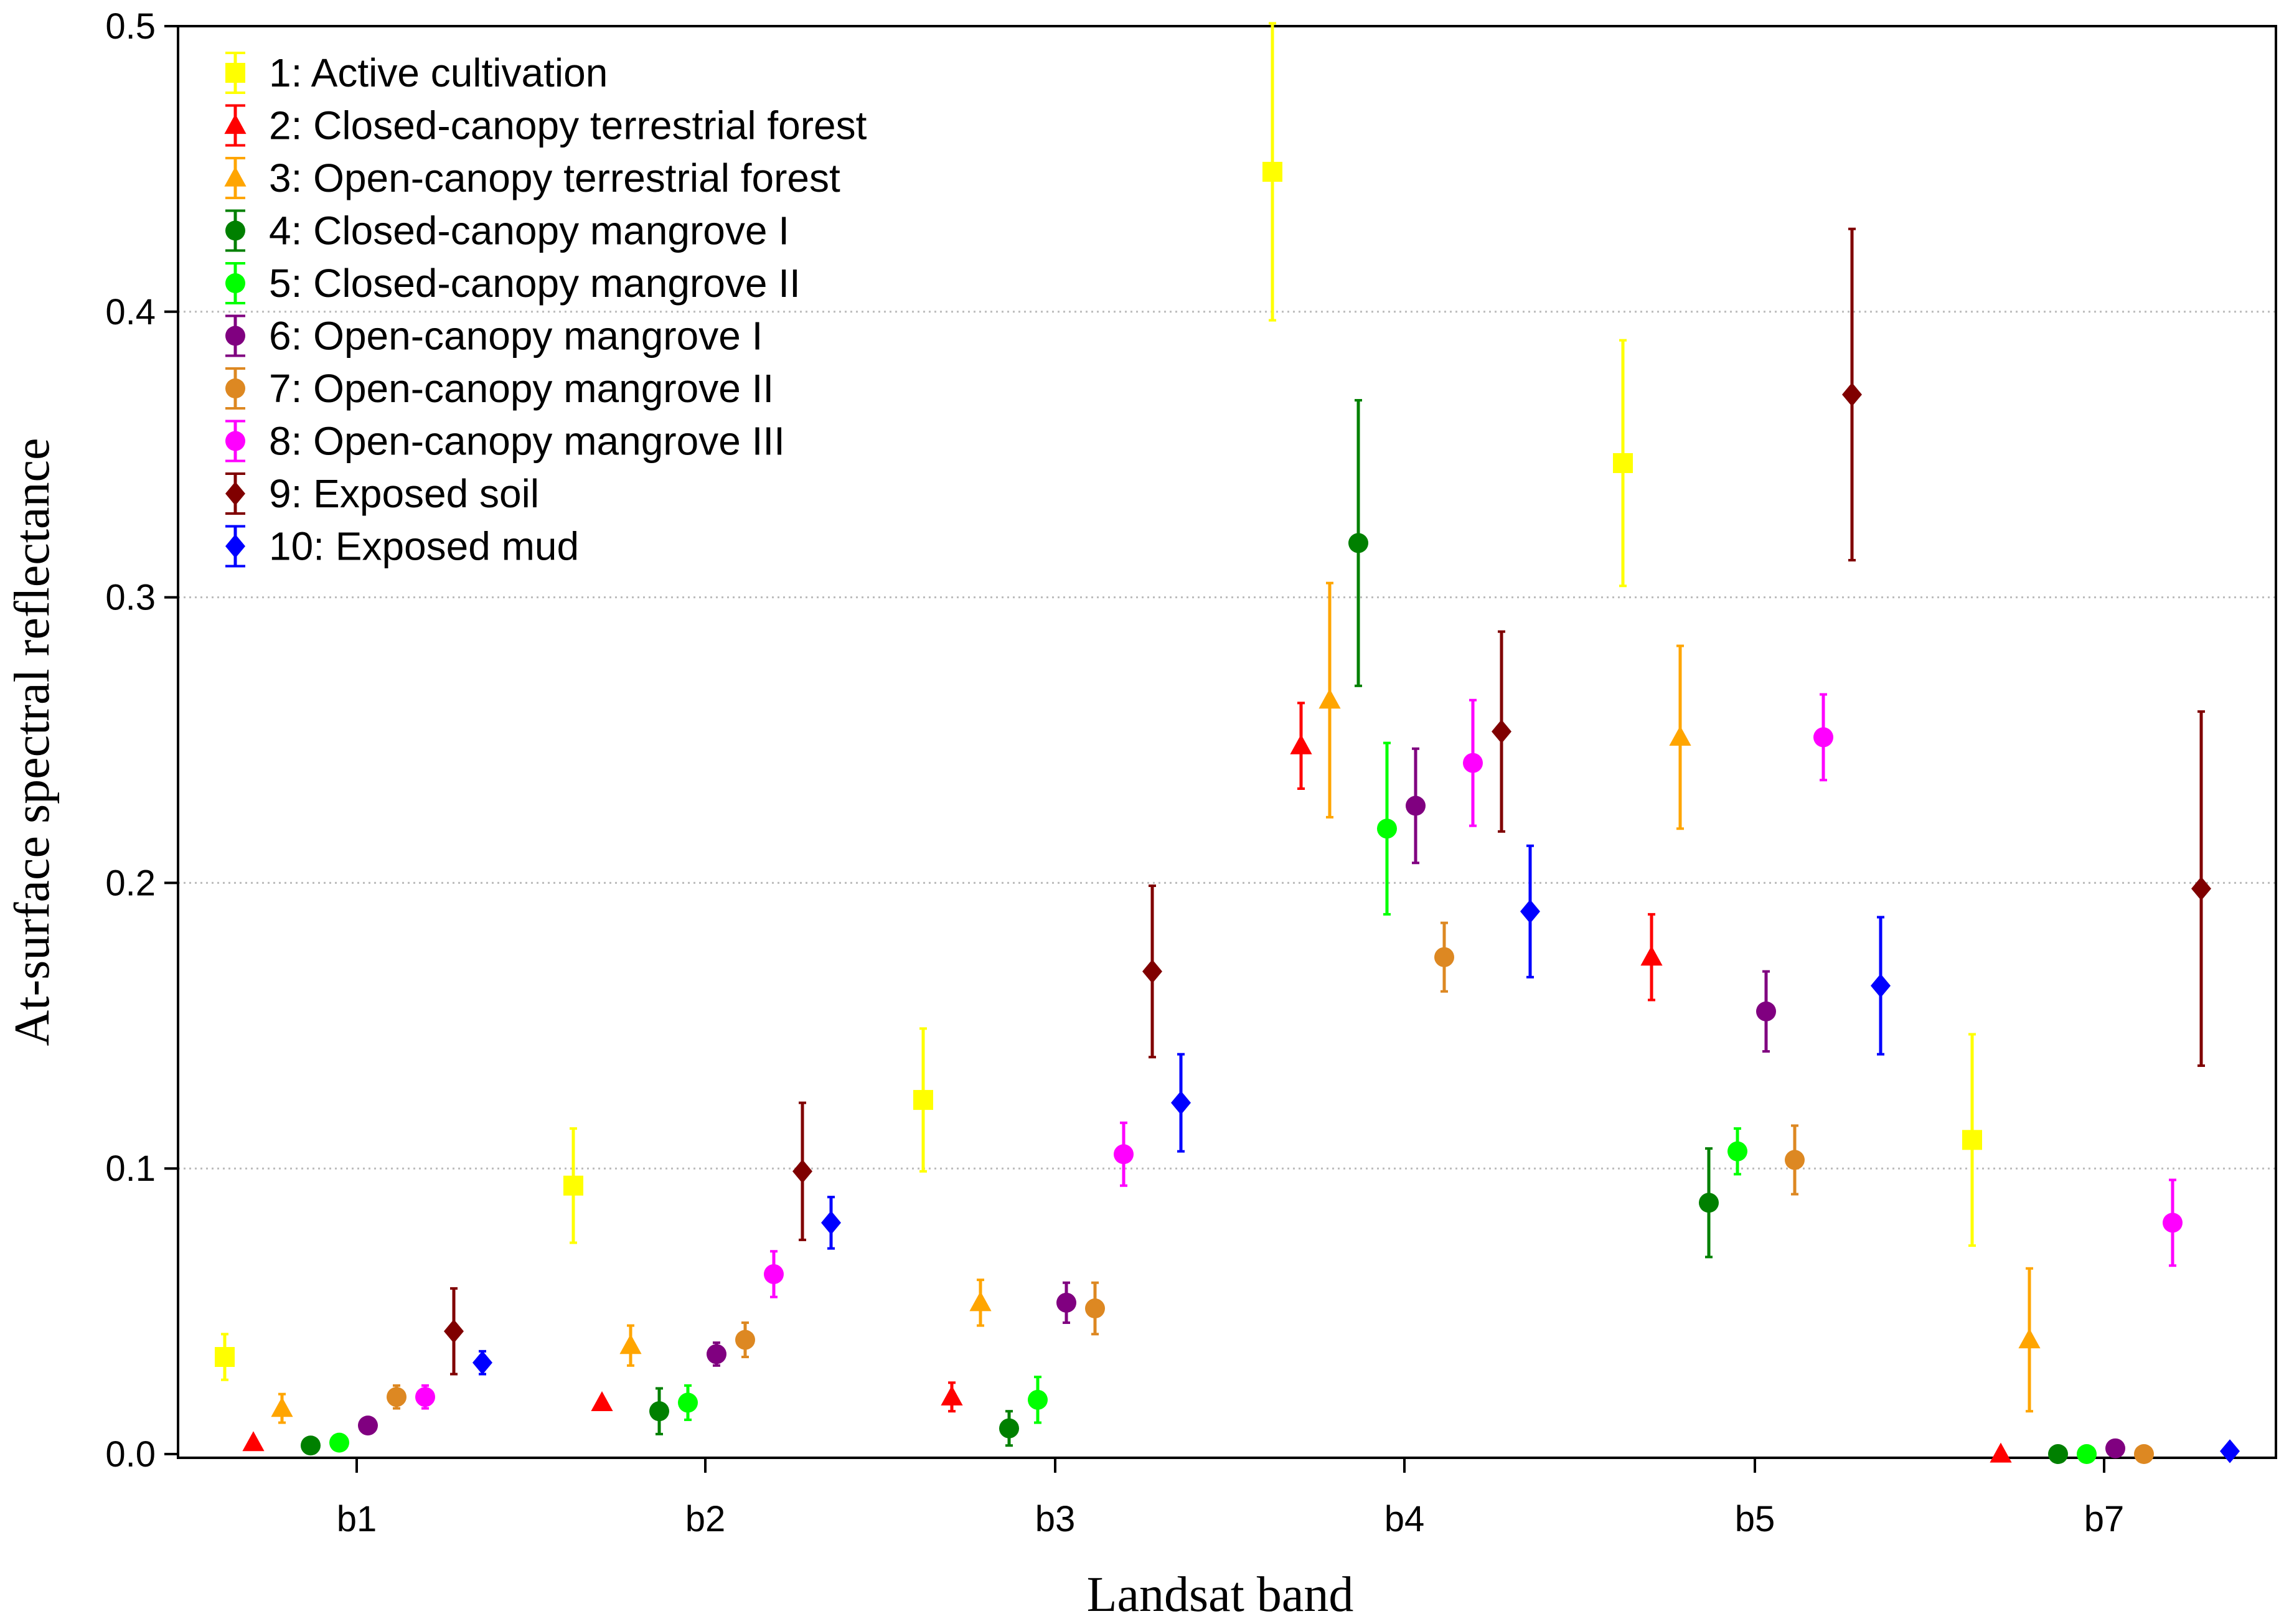 The image size is (2289, 1624). I want to click on x-axis: b1 b2 b3 b4 b5 b7, so click(1231, 1498).